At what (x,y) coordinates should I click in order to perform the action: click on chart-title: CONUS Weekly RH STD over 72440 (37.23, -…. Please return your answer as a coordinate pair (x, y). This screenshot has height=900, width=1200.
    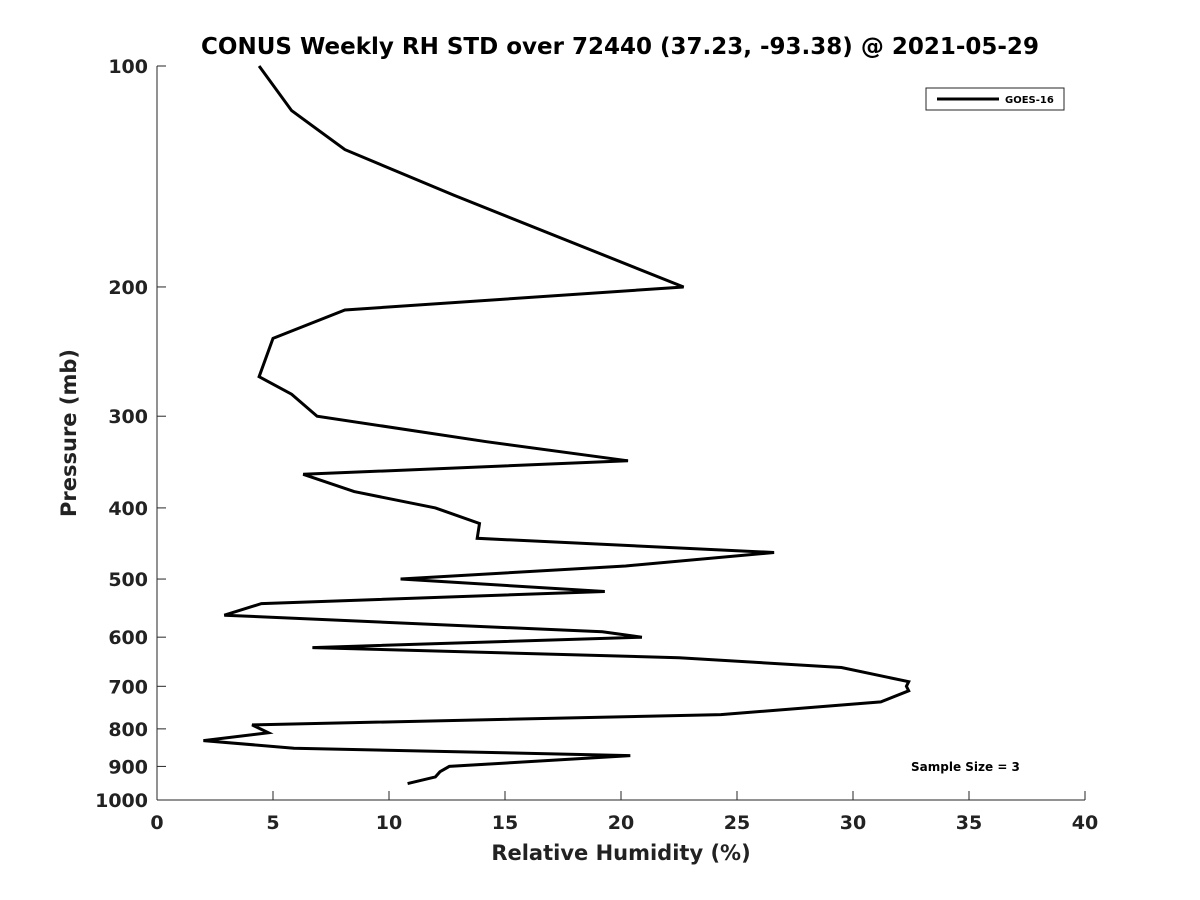
    Looking at the image, I should click on (620, 47).